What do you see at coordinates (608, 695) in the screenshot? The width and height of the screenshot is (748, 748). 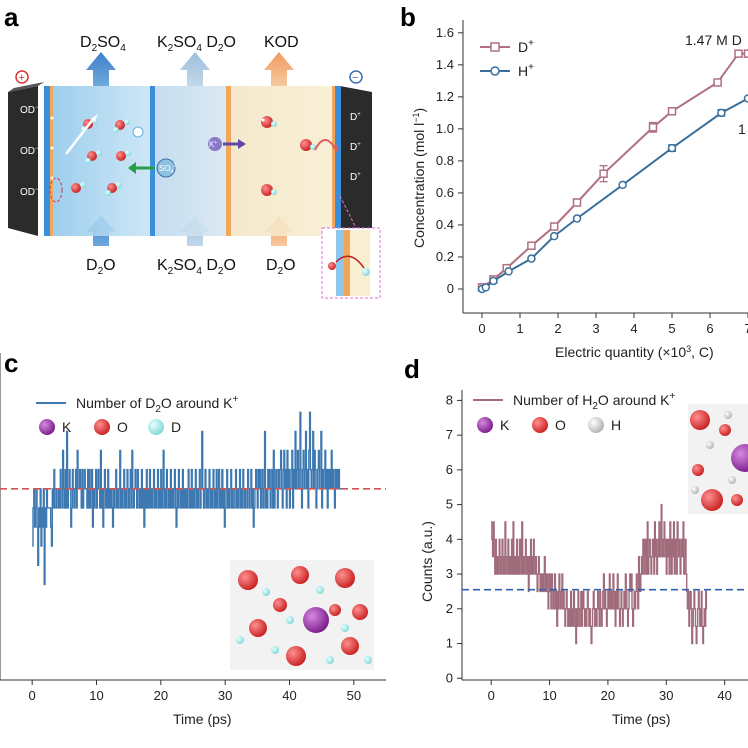 I see `chart-d-xtick-label: 20` at bounding box center [608, 695].